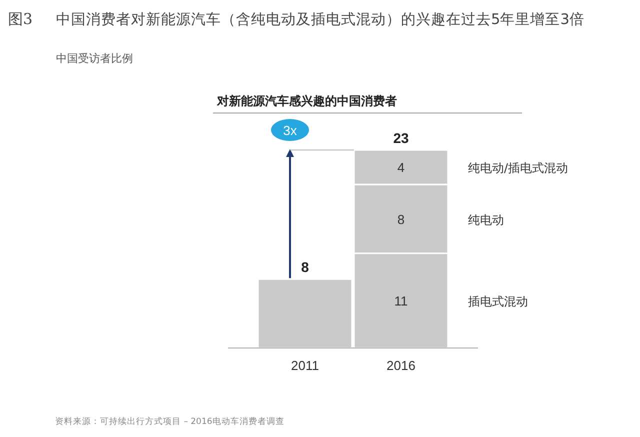 This screenshot has width=640, height=437. What do you see at coordinates (305, 267) in the screenshot?
I see `total-label: 8` at bounding box center [305, 267].